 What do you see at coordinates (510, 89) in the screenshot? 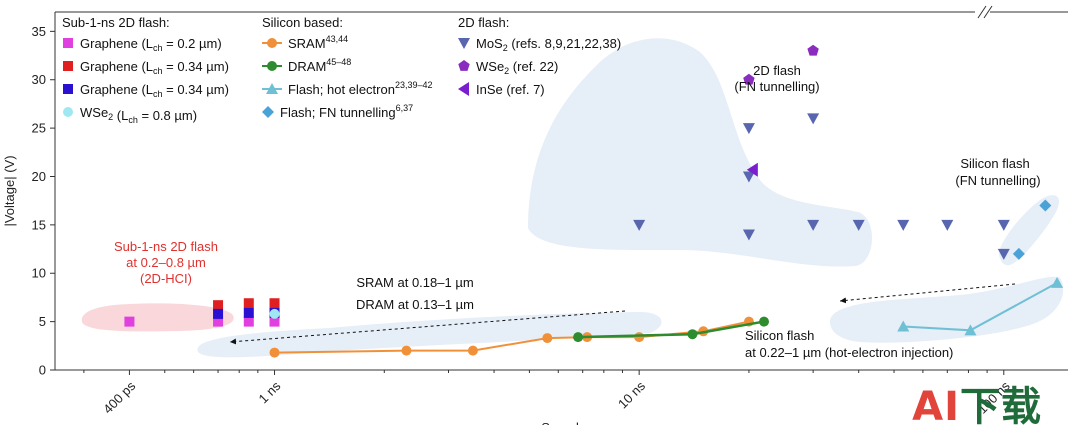
I see `legend-label: InSe (ref. 7)` at bounding box center [510, 89].